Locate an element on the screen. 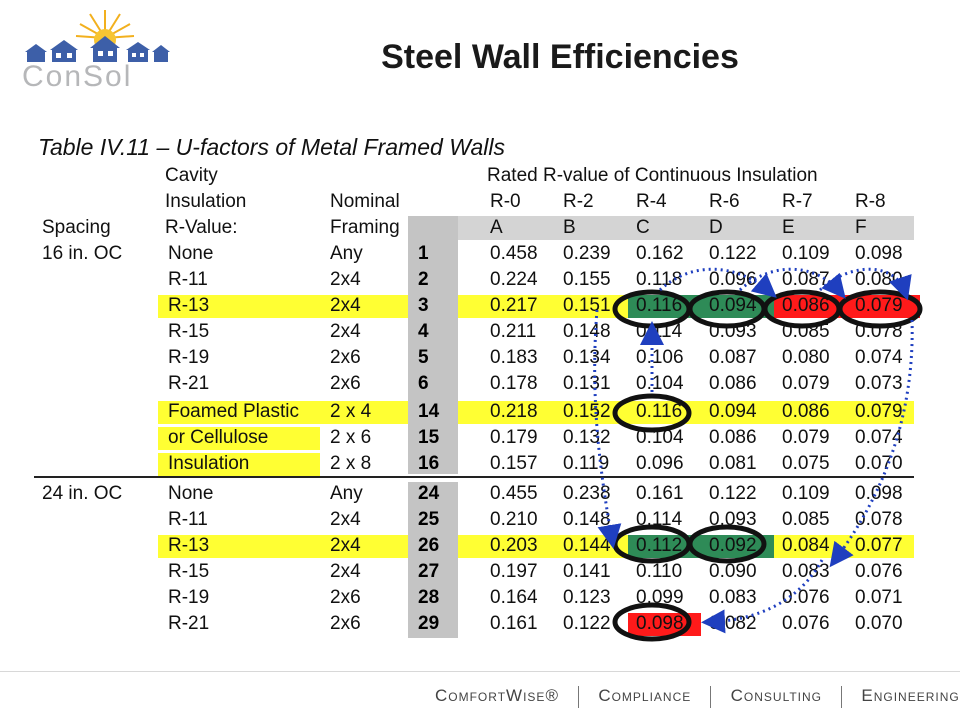  u-factor-cell: 0.078 is located at coordinates (879, 519).